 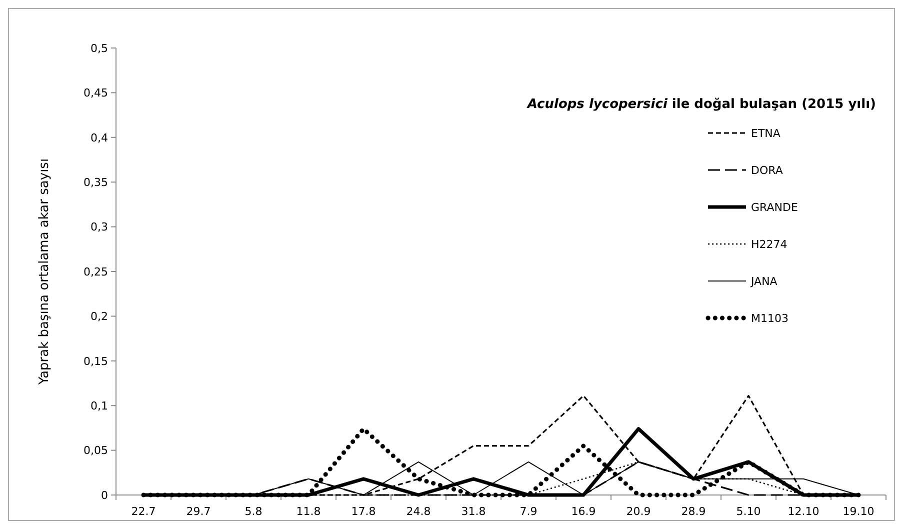 I want to click on x-tick-label: 24.8, so click(x=418, y=511).